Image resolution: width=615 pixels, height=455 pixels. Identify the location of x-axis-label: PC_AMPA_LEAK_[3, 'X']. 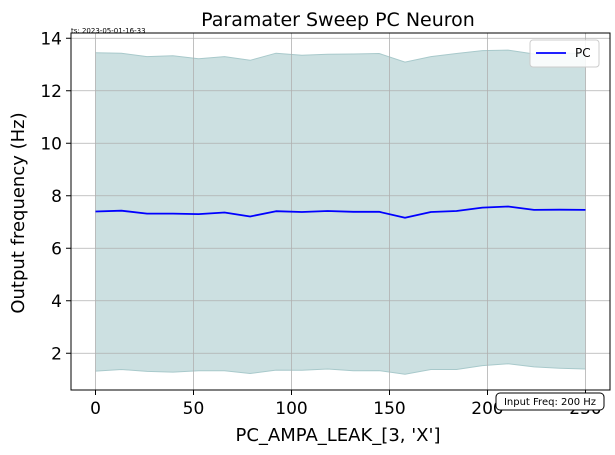
(338, 435).